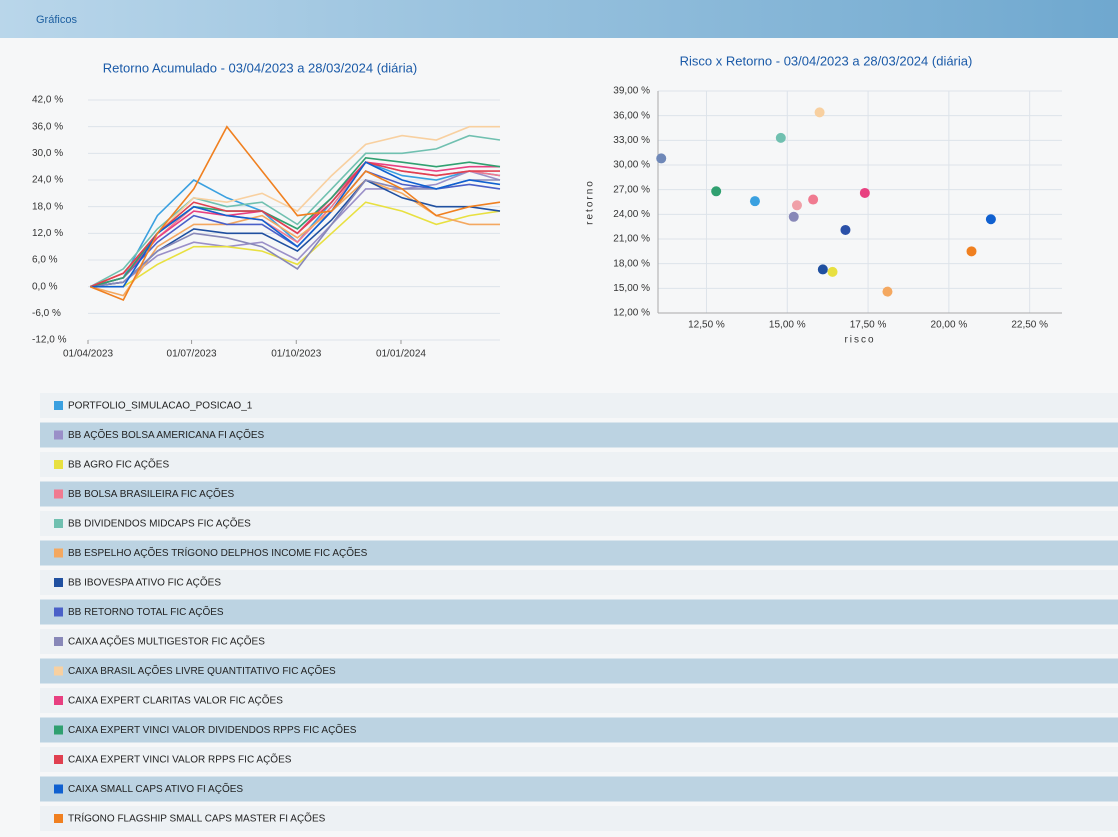 Image resolution: width=1118 pixels, height=837 pixels. Describe the element at coordinates (47, 126) in the screenshot. I see `y-tick-label: 36,0 %` at that location.